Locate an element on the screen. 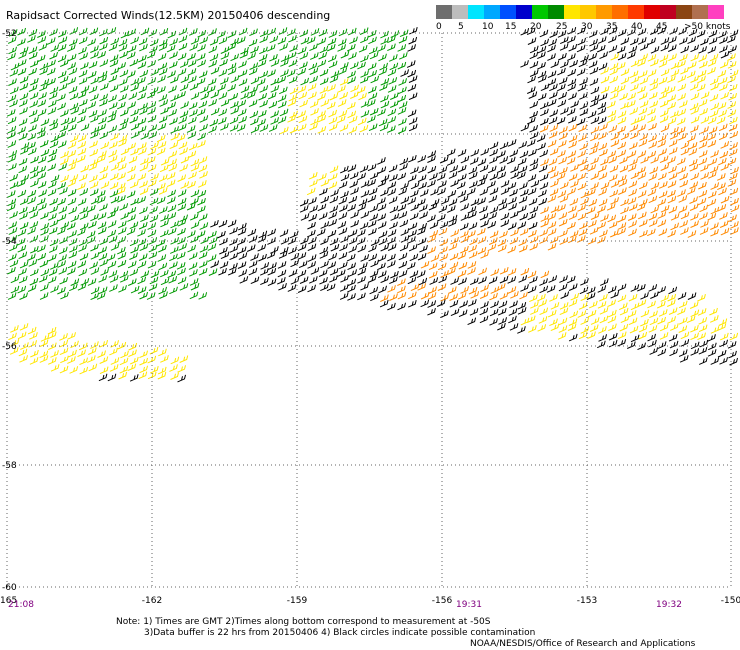  legend-label: 35 is located at coordinates (612, 27).